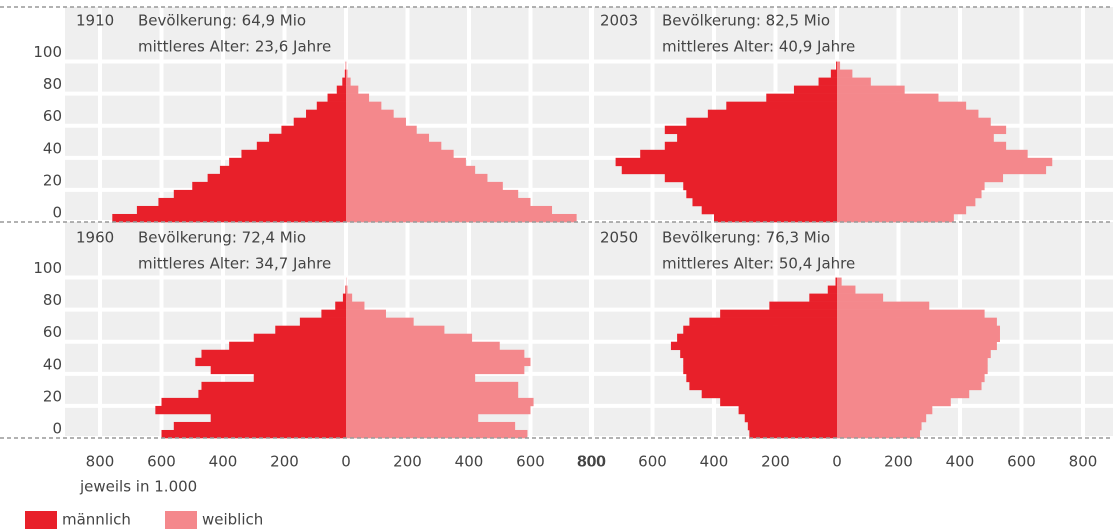  Describe the element at coordinates (758, 264) in the screenshot. I see `panel-median-age: mittleres Alter: 50,4 Jahre` at that location.